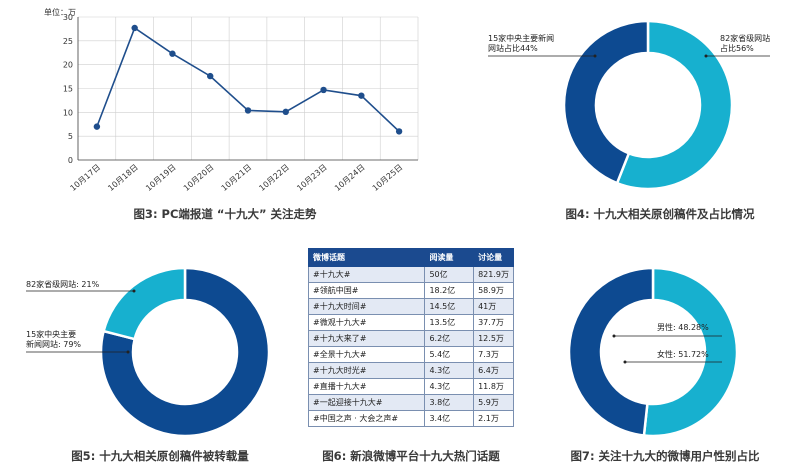 This screenshot has height=472, width=793. What do you see at coordinates (614, 336) in the screenshot?
I see `fig7-leader-male-dot` at bounding box center [614, 336].